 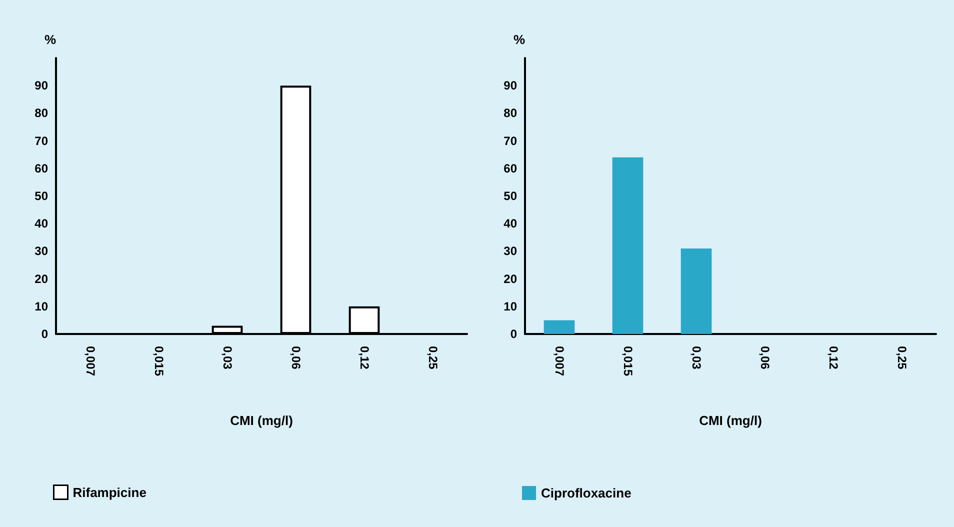 I want to click on legend-label: Rifampicine, so click(x=109, y=492).